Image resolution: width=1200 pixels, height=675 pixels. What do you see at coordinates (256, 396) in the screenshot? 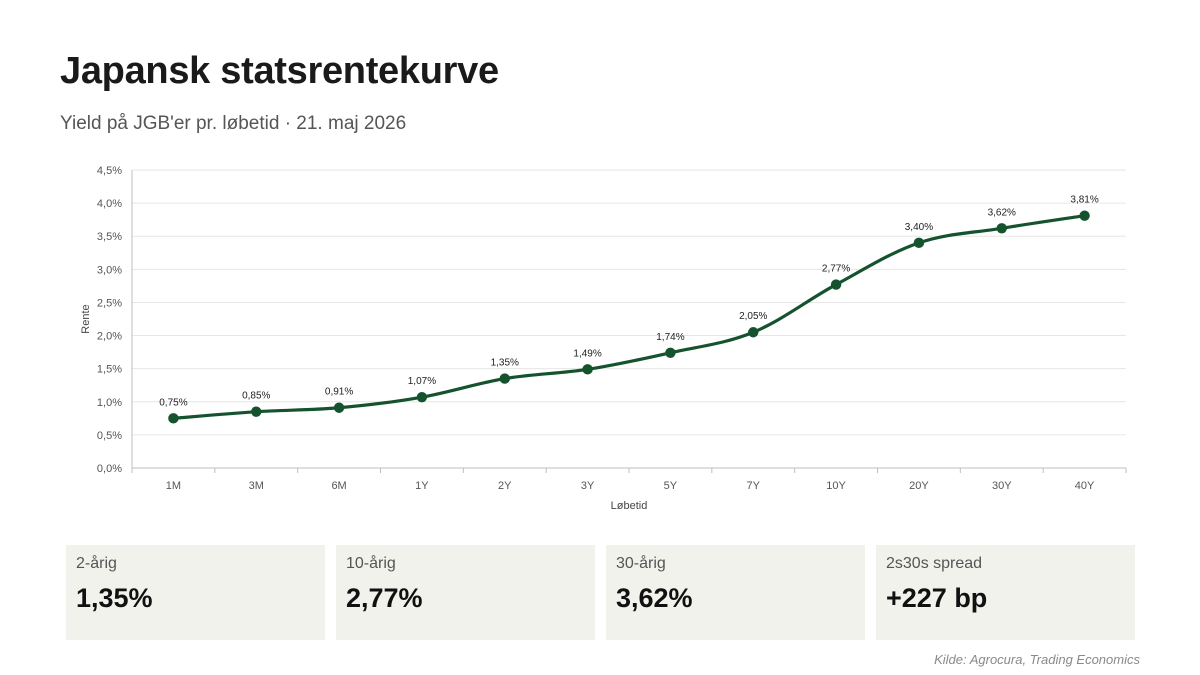
I see `data-label: 0,85%` at bounding box center [256, 396].